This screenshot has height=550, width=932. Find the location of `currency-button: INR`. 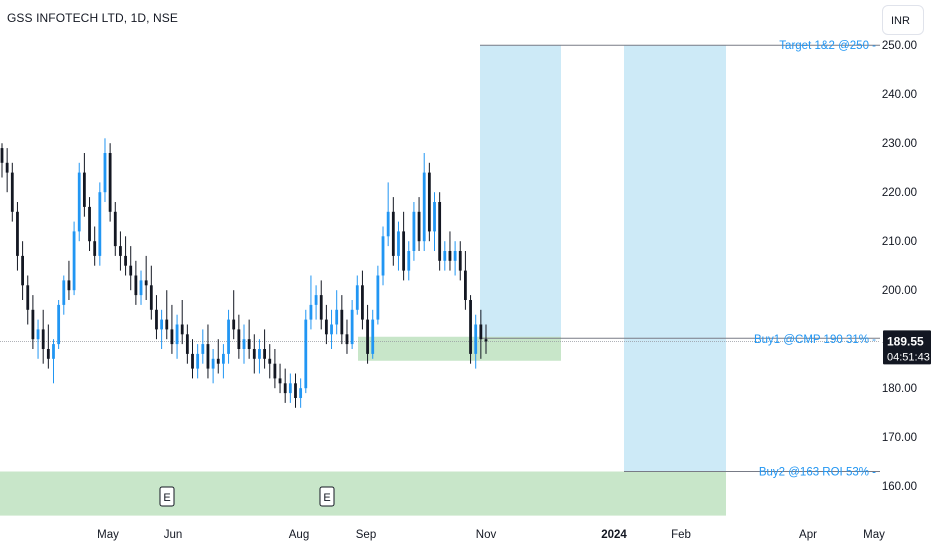

currency-button: INR is located at coordinates (903, 20).